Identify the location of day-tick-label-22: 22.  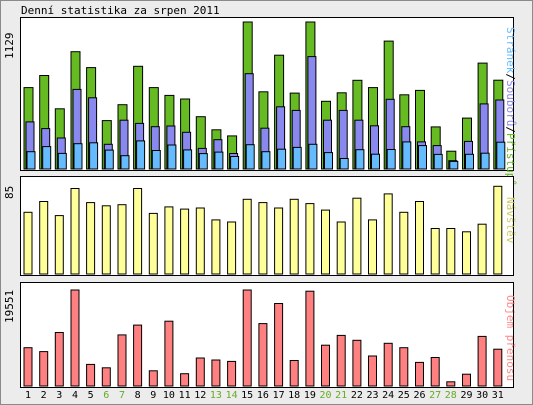
(356, 395).